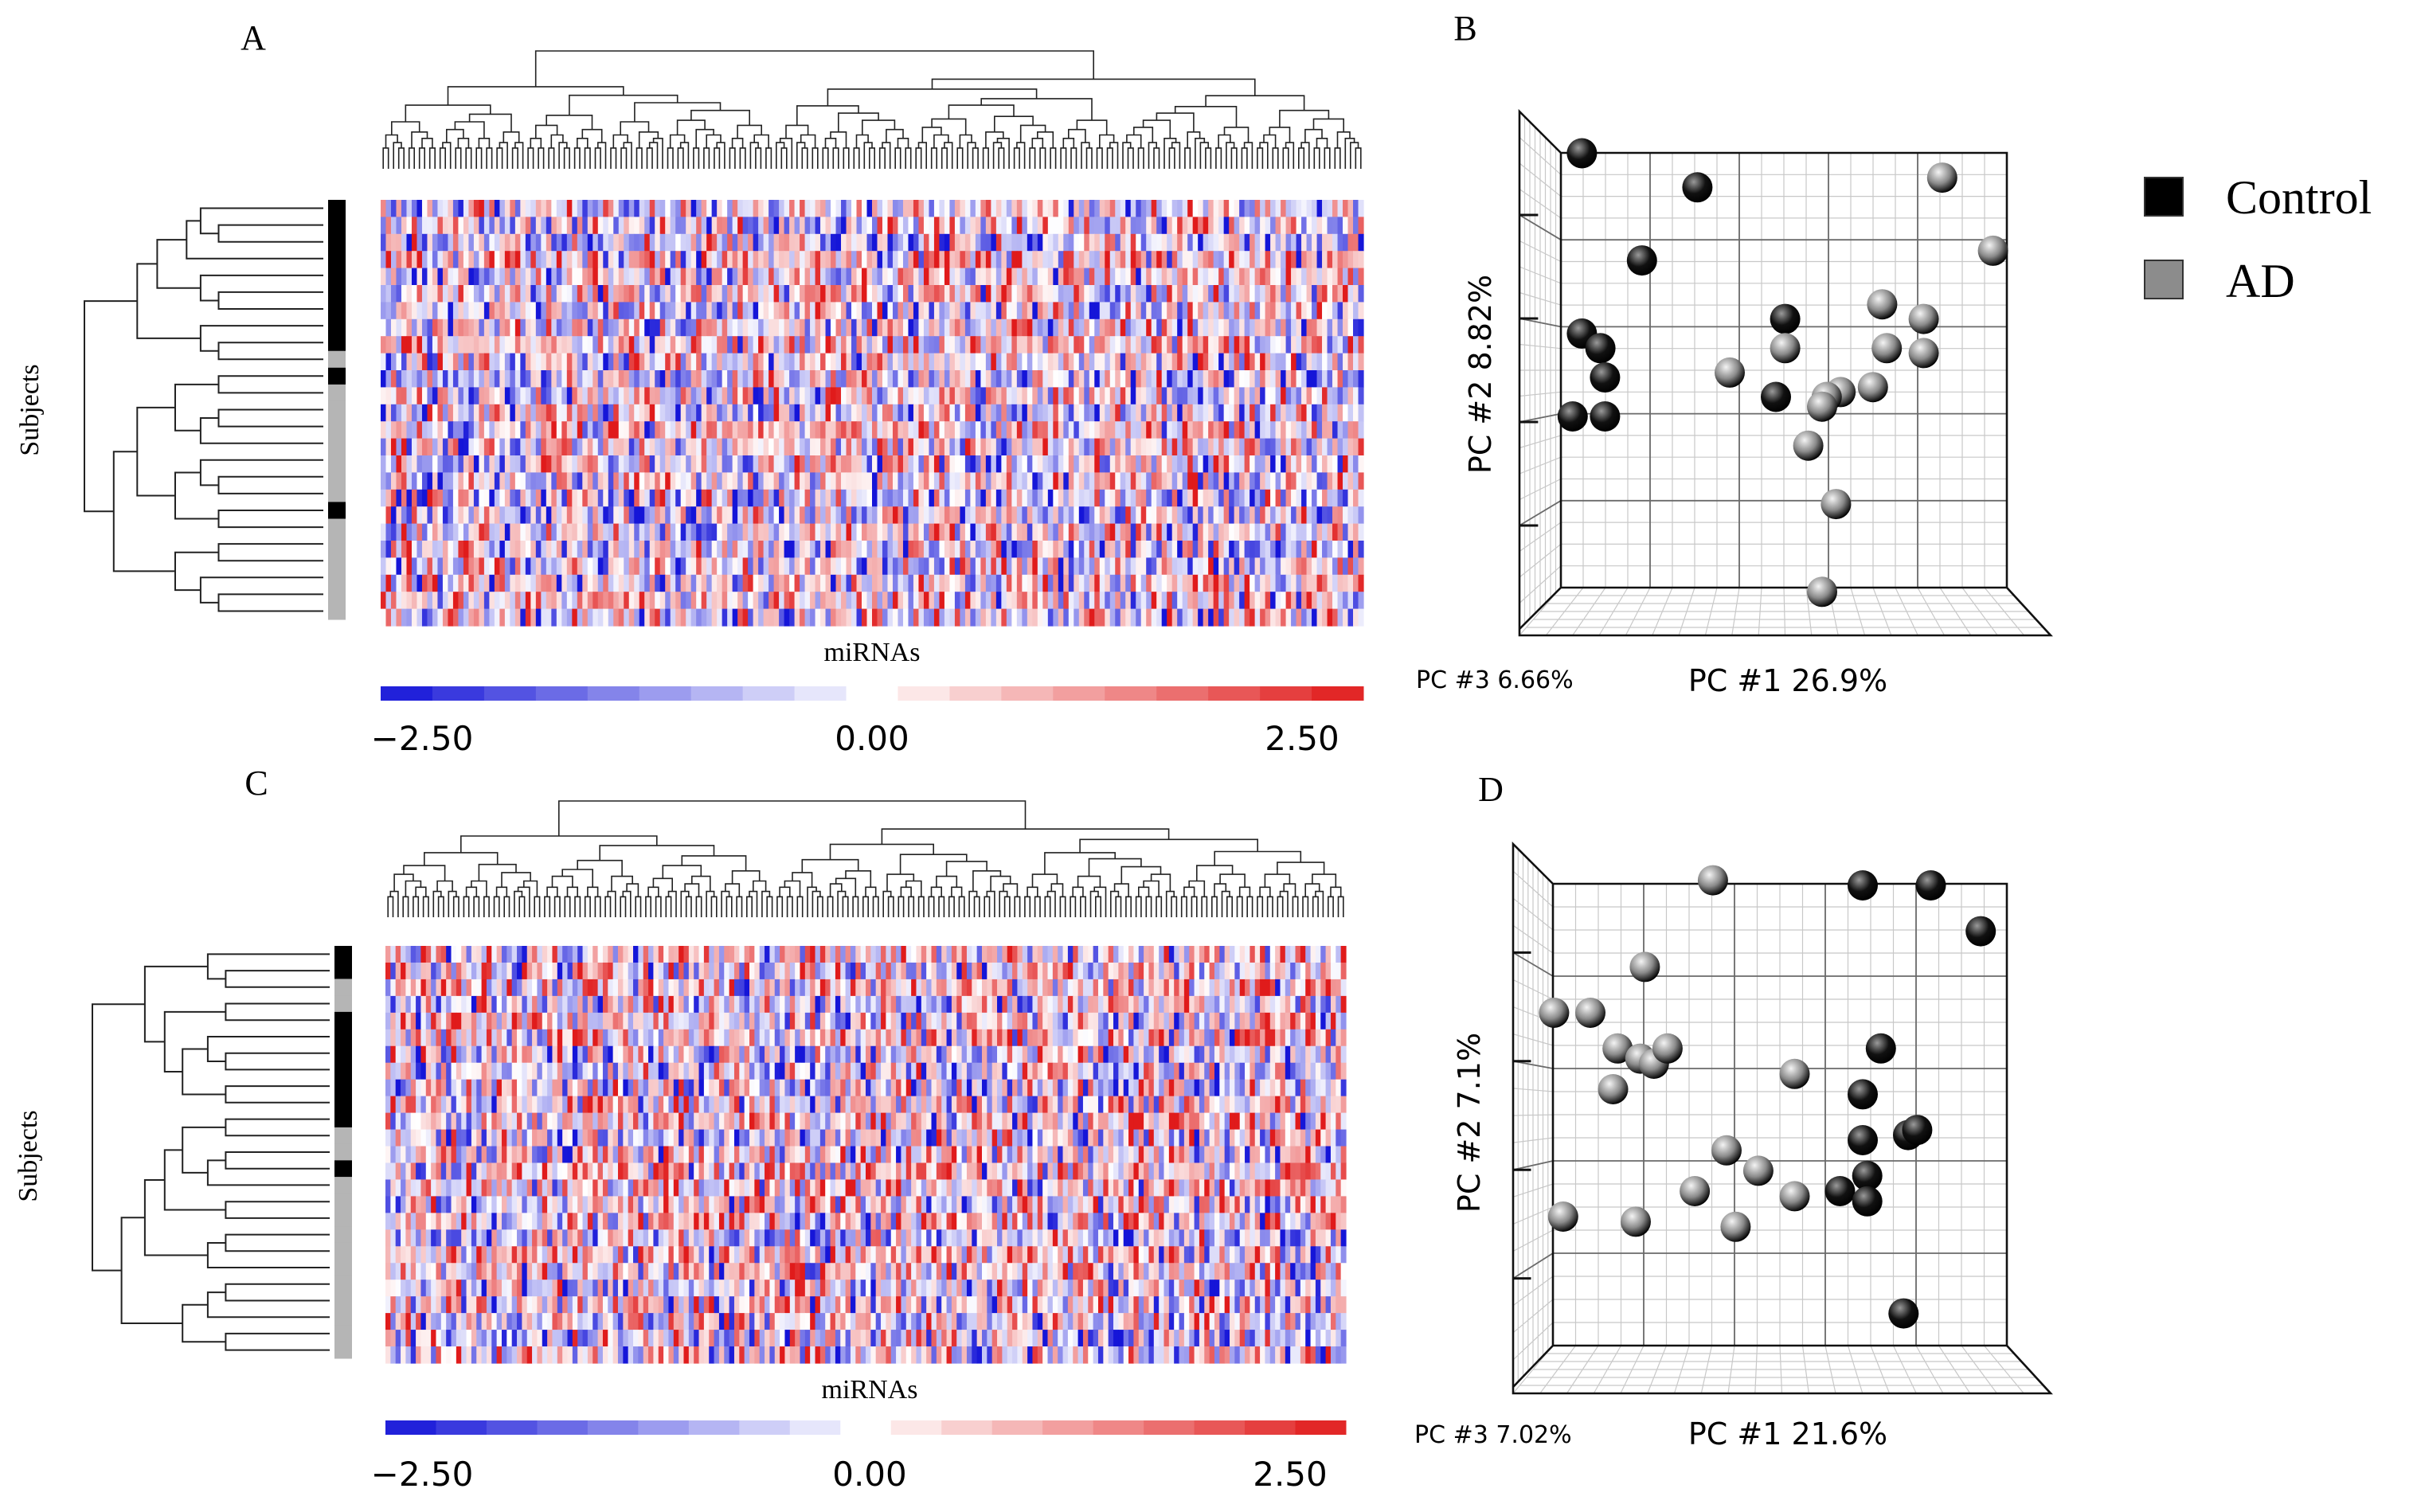 The height and width of the screenshot is (1512, 2413). Describe the element at coordinates (872, 738) in the screenshot. I see `colorbar-tick-mid-a: 0.00` at that location.